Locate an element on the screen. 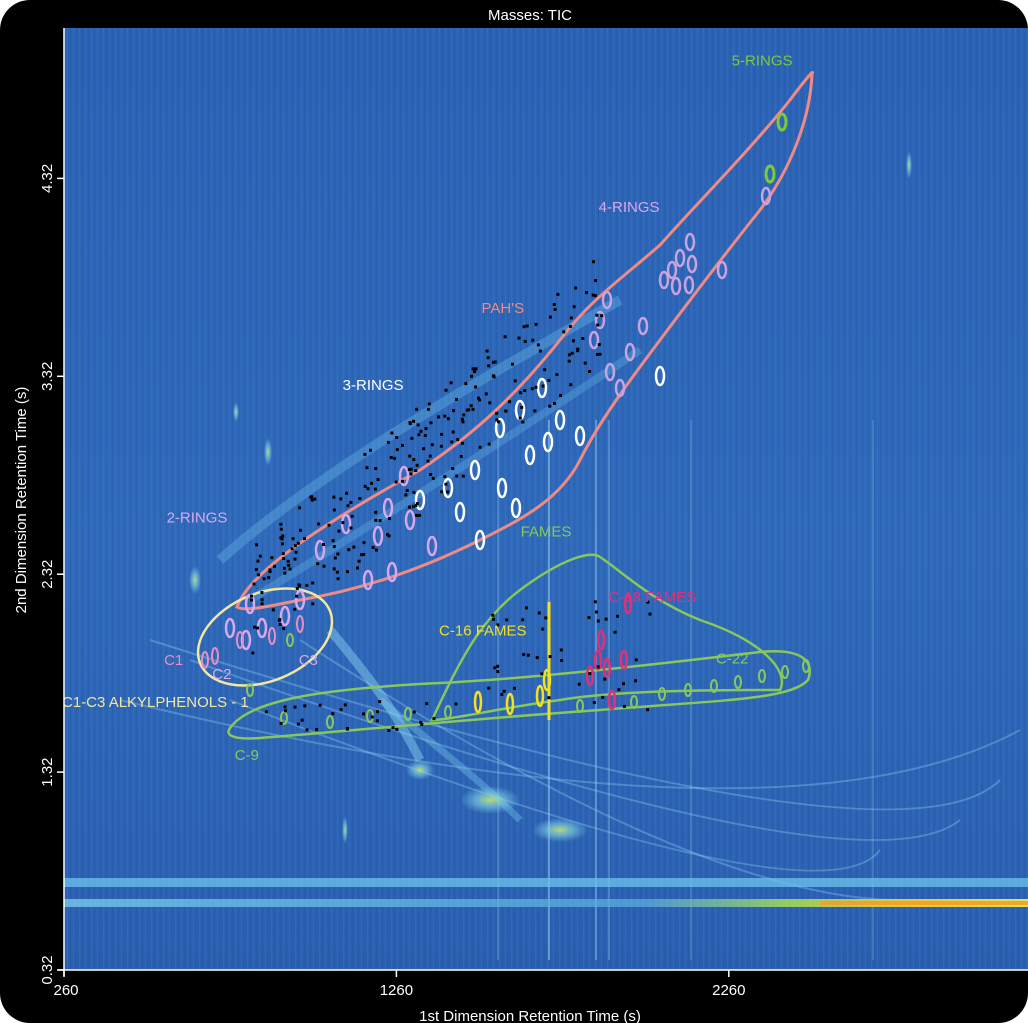  region-label: PAH'S is located at coordinates (502, 308).